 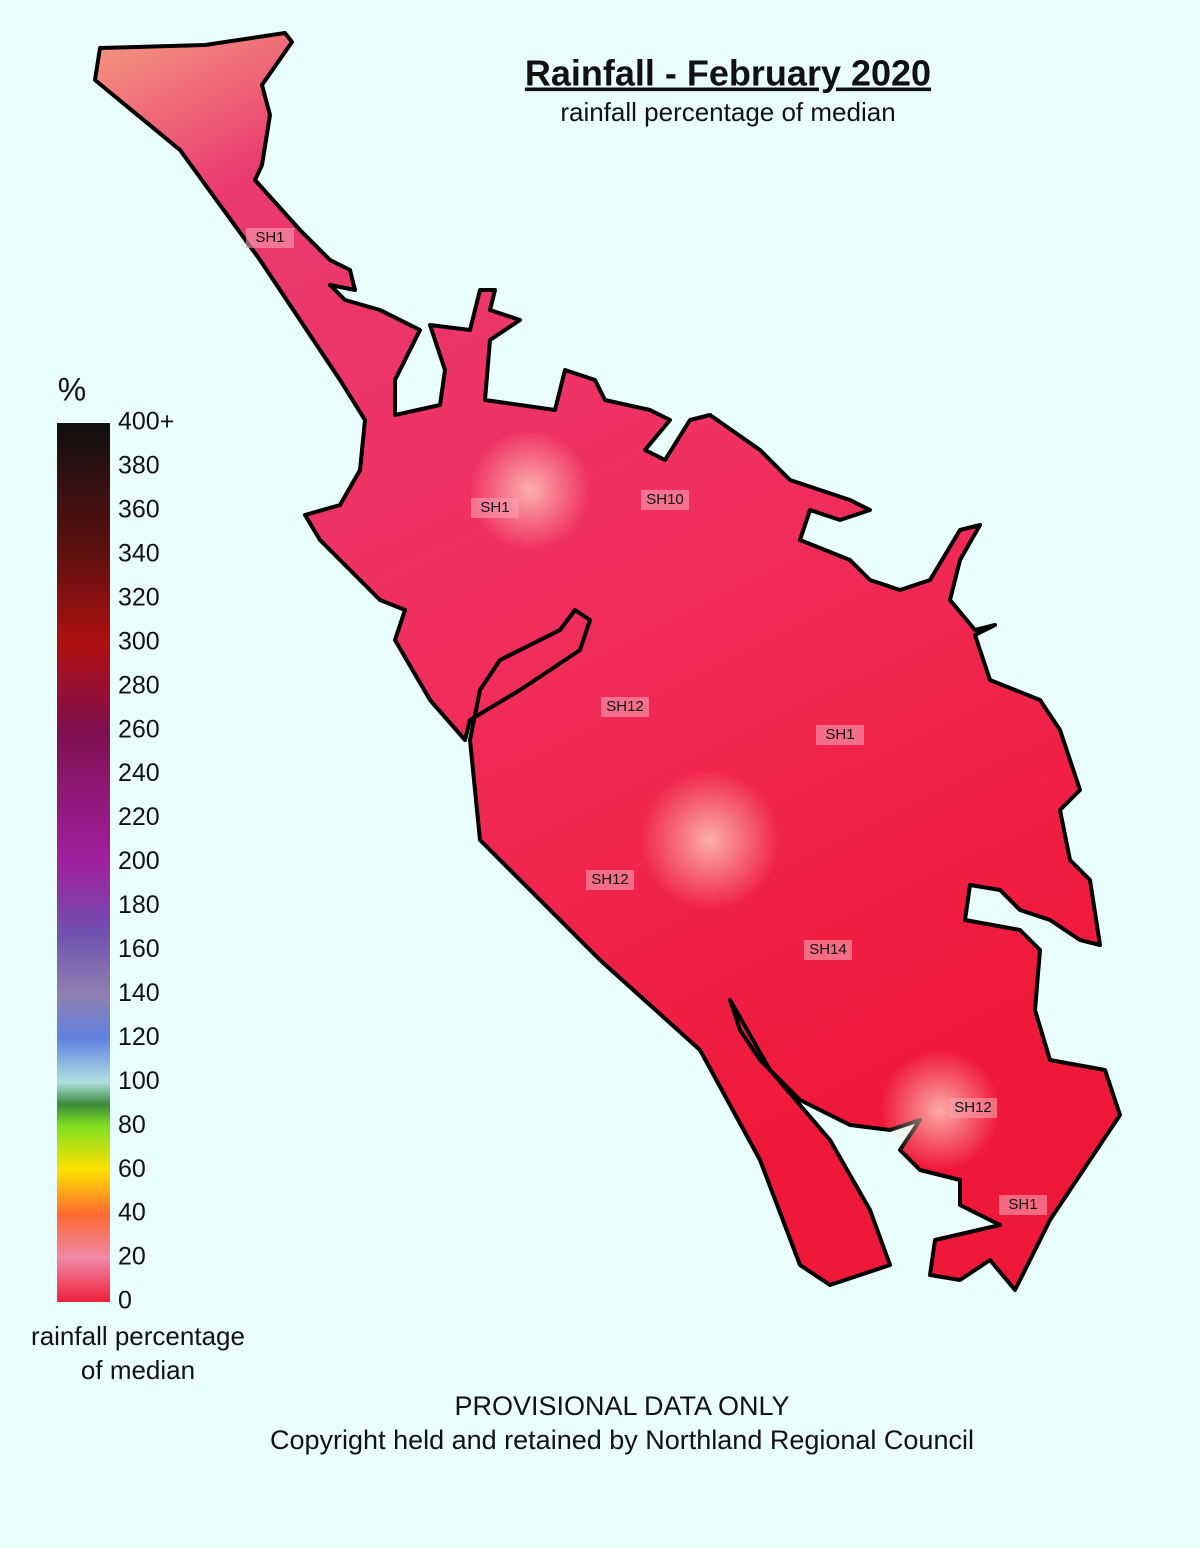 I want to click on road-label: SH10, so click(x=665, y=499).